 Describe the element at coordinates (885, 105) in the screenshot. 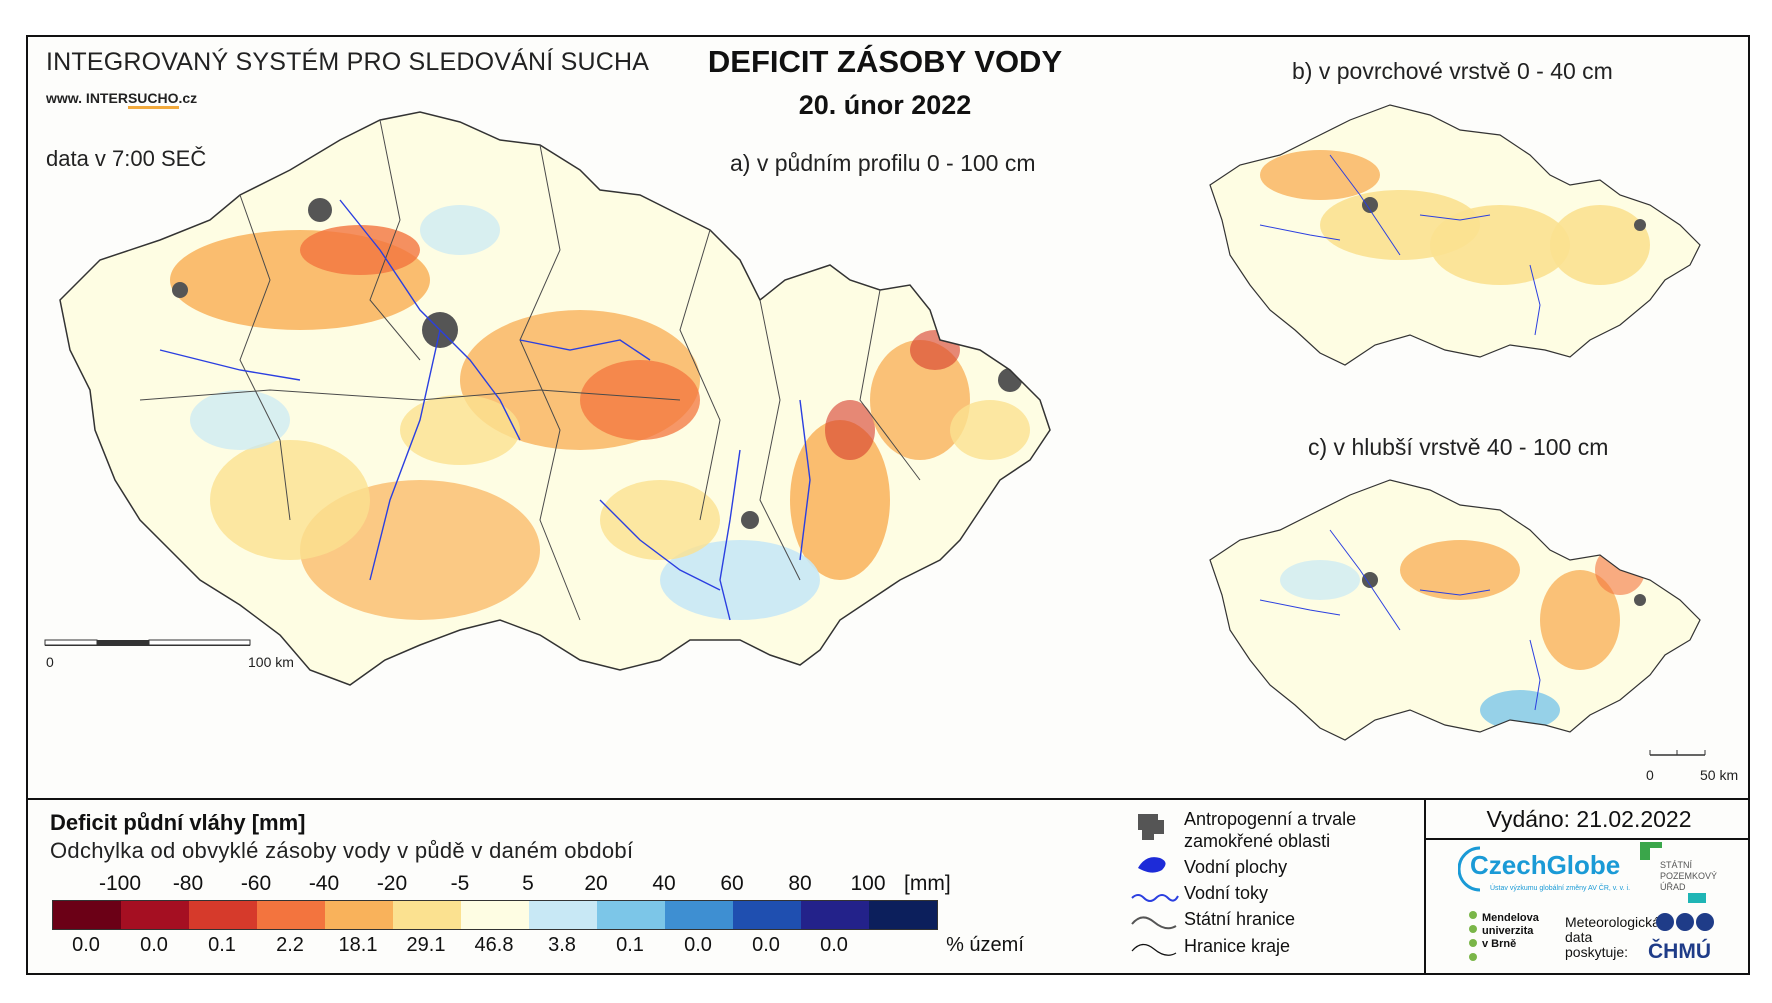

I see `map-date: 20. únor 2022` at that location.